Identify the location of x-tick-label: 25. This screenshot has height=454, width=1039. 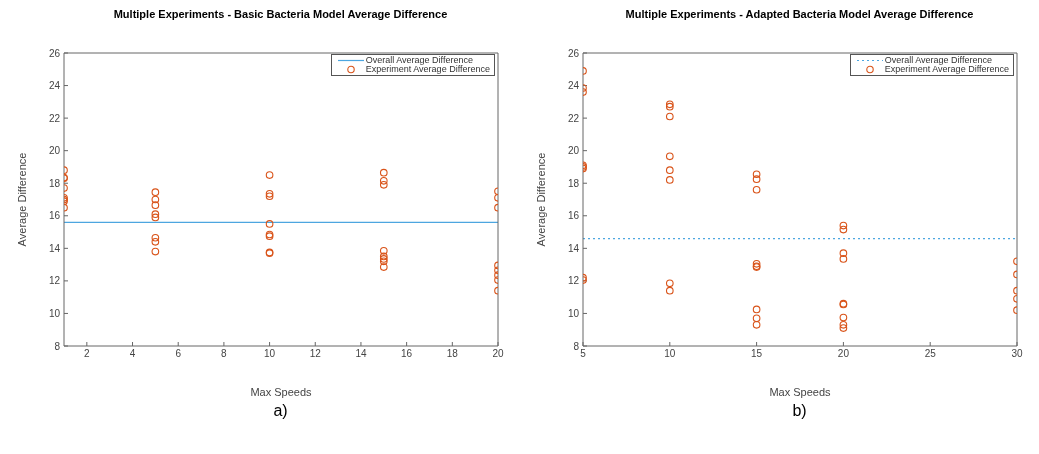
(930, 354).